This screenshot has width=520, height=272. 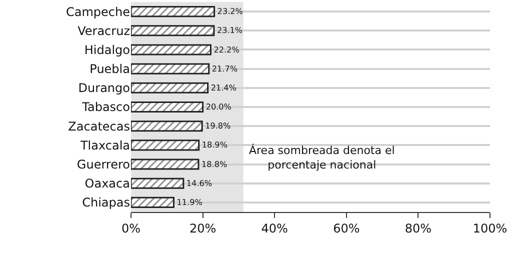 What do you see at coordinates (346, 228) in the screenshot?
I see `x-tick-label: 60%` at bounding box center [346, 228].